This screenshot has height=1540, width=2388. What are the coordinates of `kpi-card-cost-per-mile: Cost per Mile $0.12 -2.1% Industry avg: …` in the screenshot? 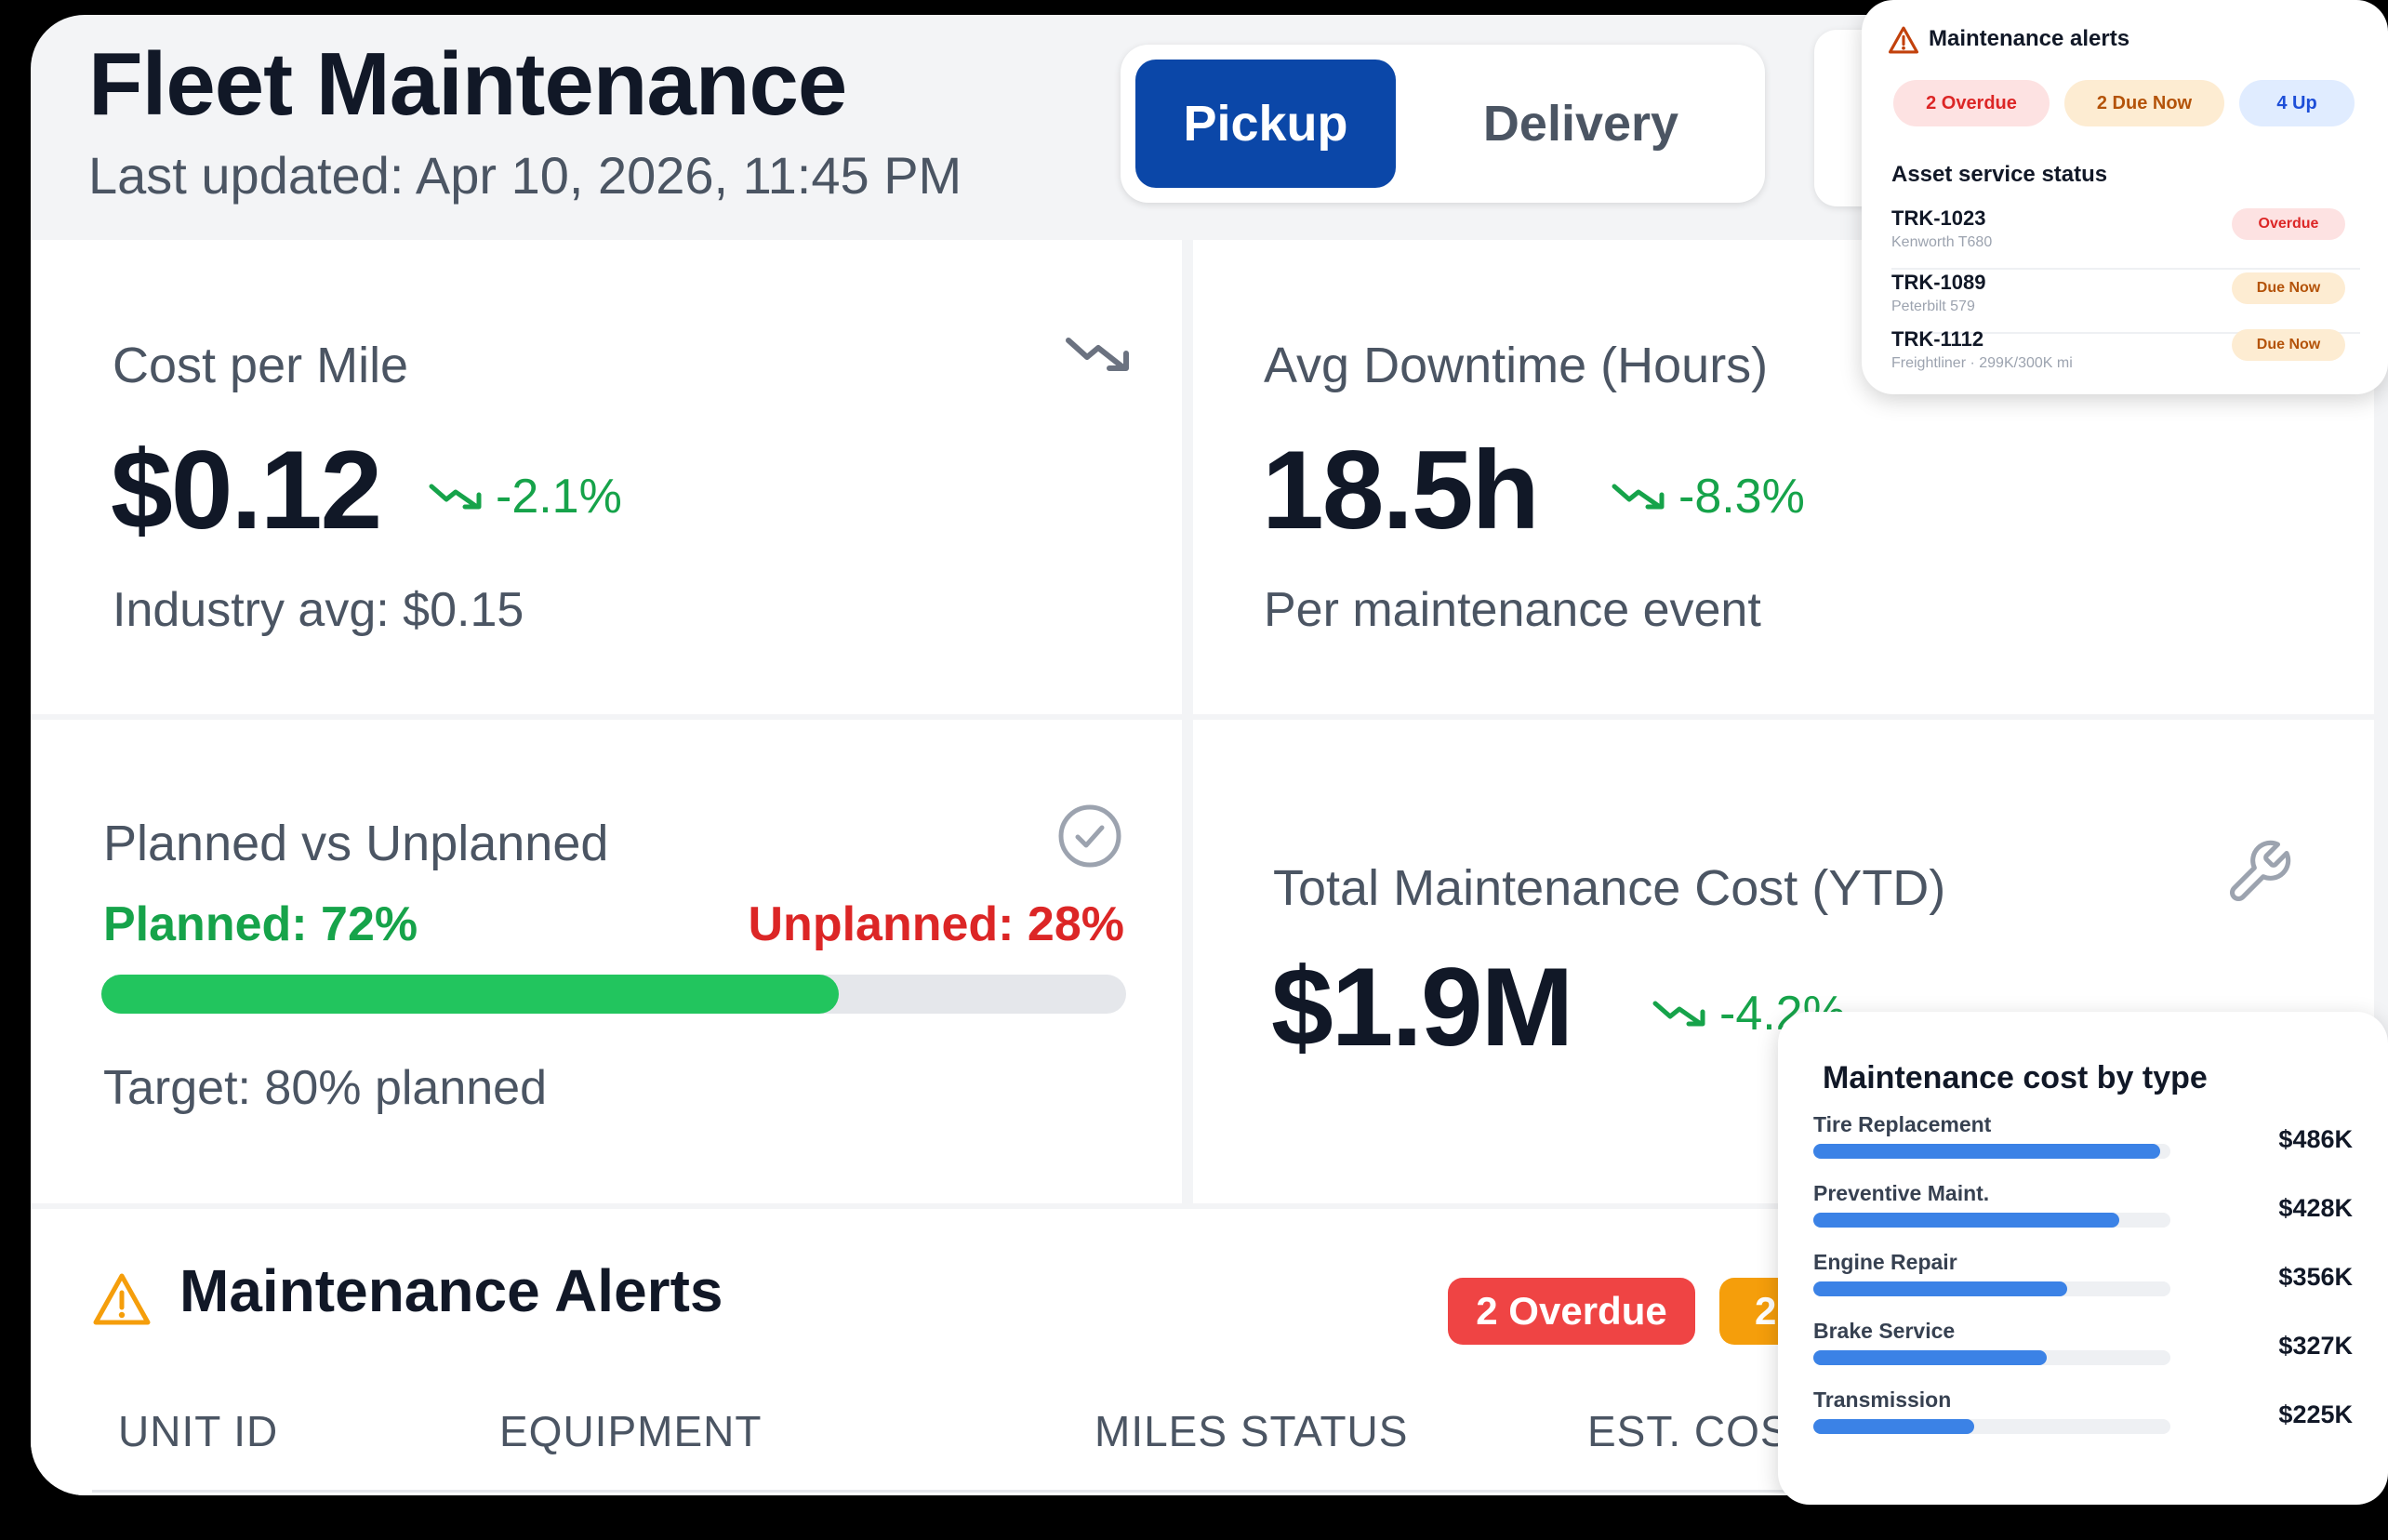 It's located at (606, 477).